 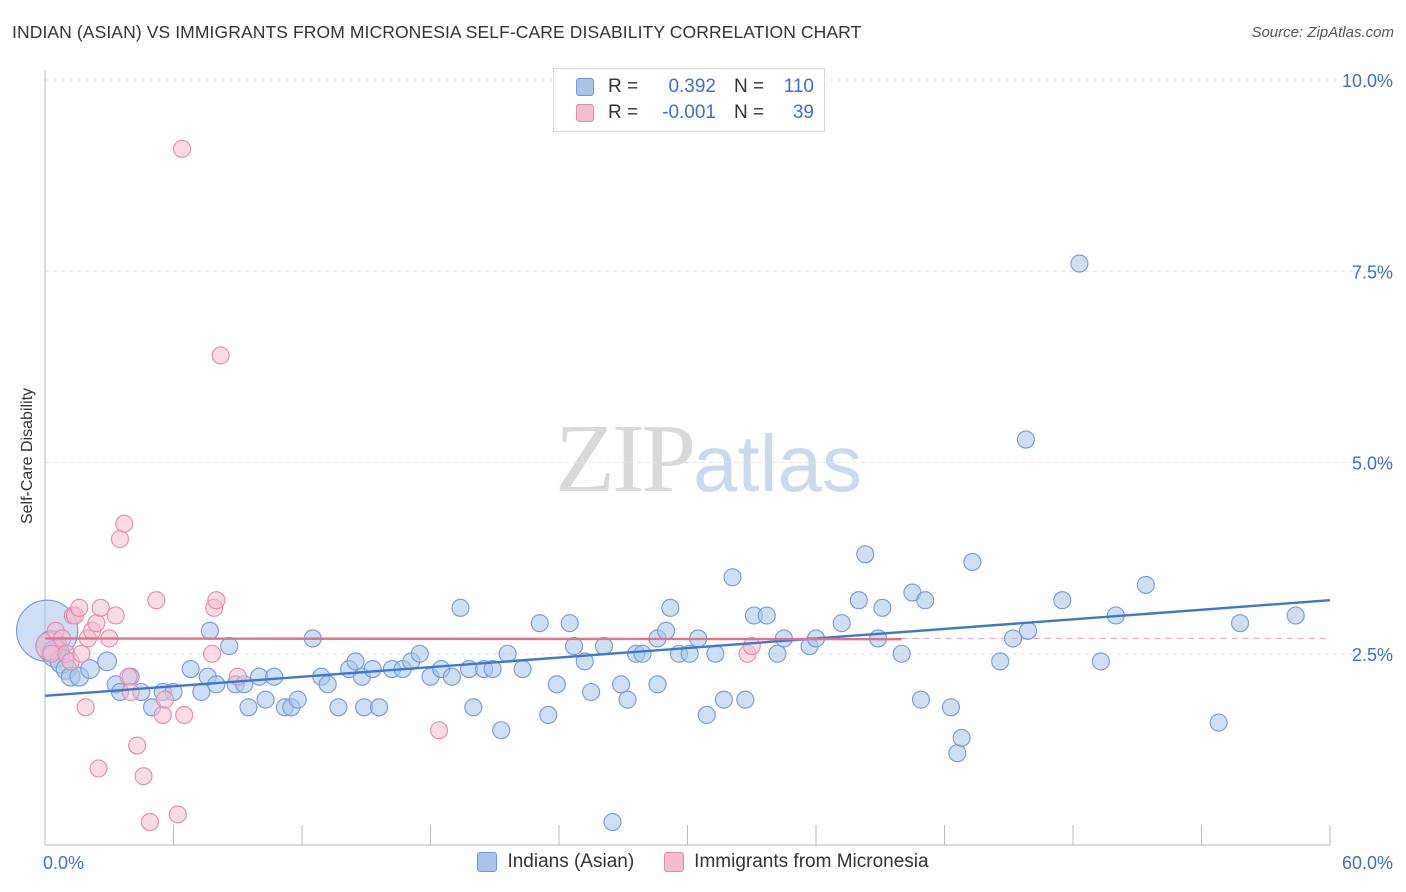 I want to click on legend-n-value: 39, so click(x=803, y=112).